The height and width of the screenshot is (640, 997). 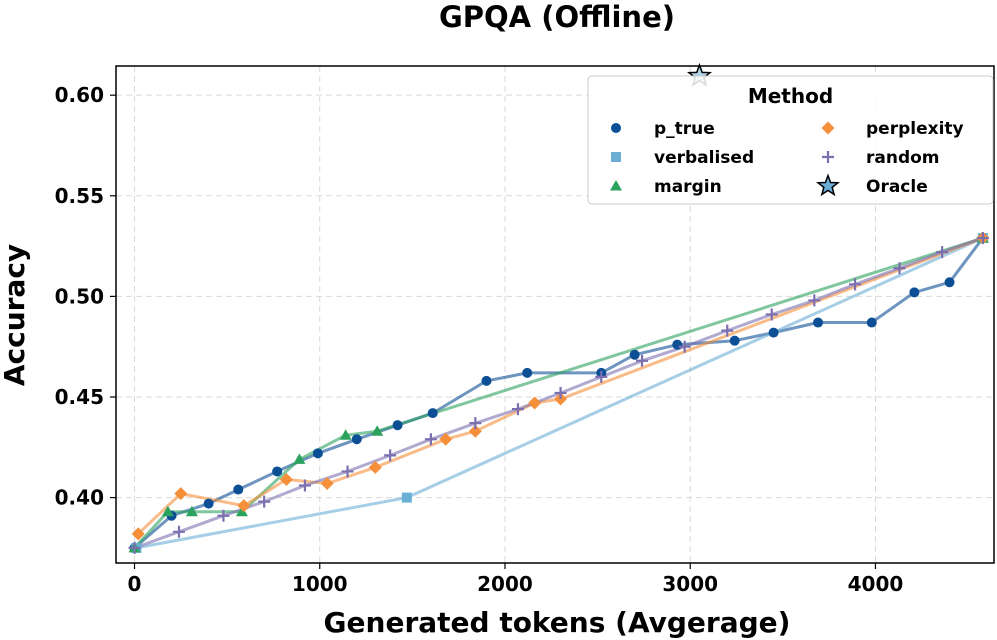 What do you see at coordinates (79, 498) in the screenshot?
I see `y-tick-label: 0.40` at bounding box center [79, 498].